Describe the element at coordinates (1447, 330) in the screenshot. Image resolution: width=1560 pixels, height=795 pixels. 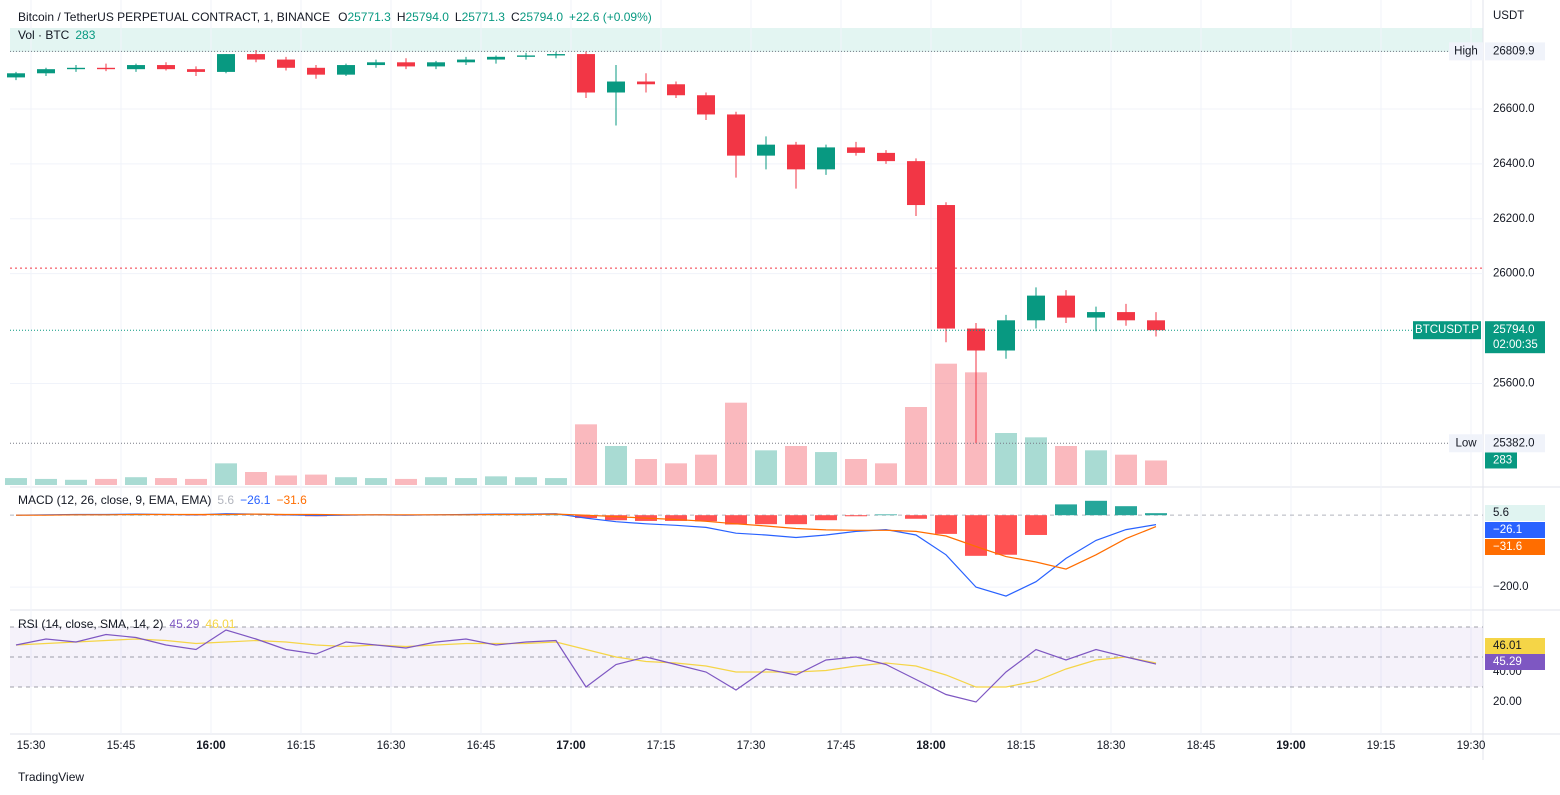
I see `last-name-box` at that location.